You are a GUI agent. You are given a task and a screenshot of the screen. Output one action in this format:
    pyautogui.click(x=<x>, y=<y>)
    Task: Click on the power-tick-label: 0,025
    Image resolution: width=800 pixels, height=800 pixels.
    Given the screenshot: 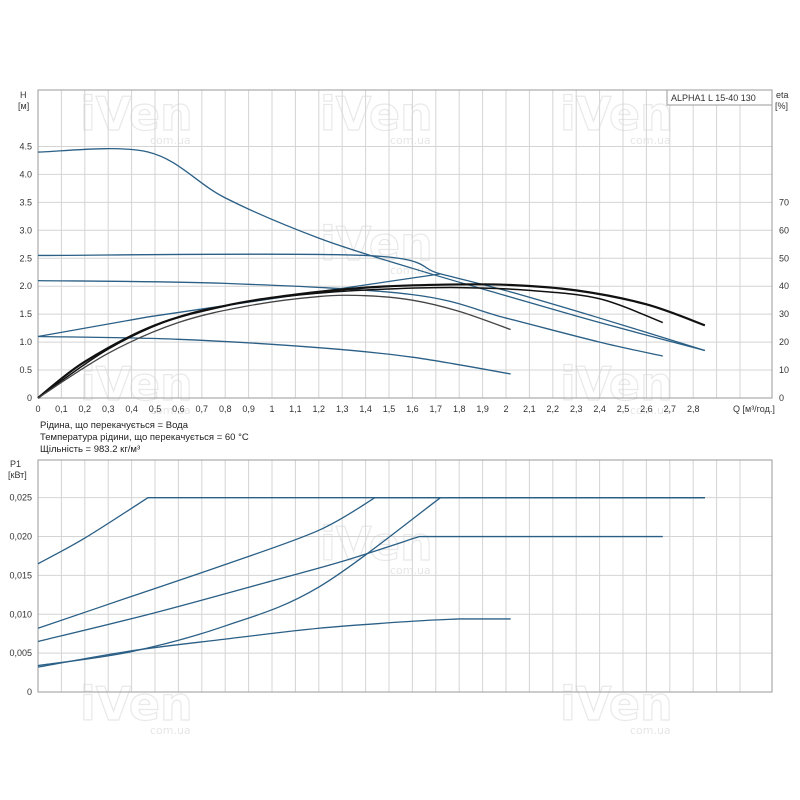 What is the action you would take?
    pyautogui.click(x=20, y=498)
    